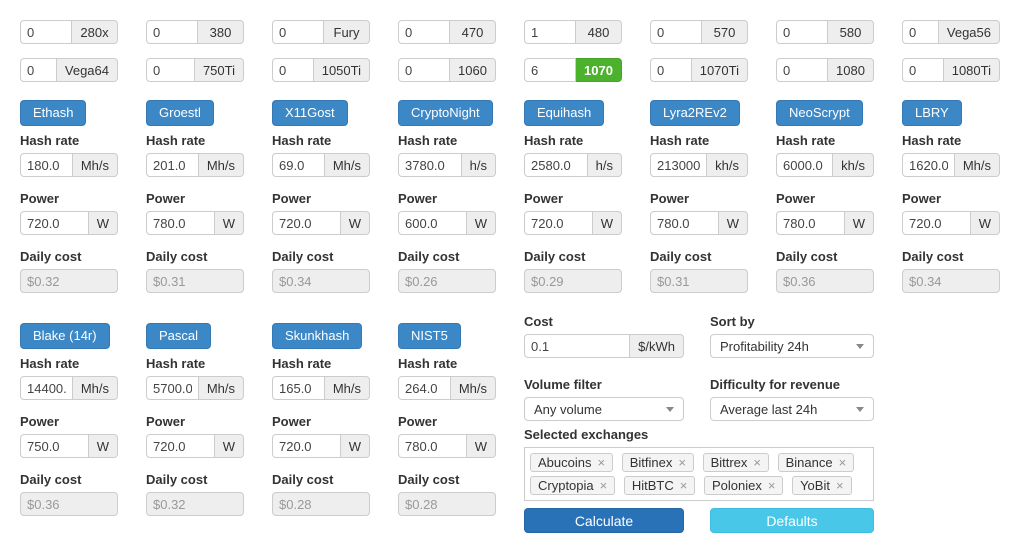  What do you see at coordinates (445, 113) in the screenshot?
I see `algo-button: CryptoNight` at bounding box center [445, 113].